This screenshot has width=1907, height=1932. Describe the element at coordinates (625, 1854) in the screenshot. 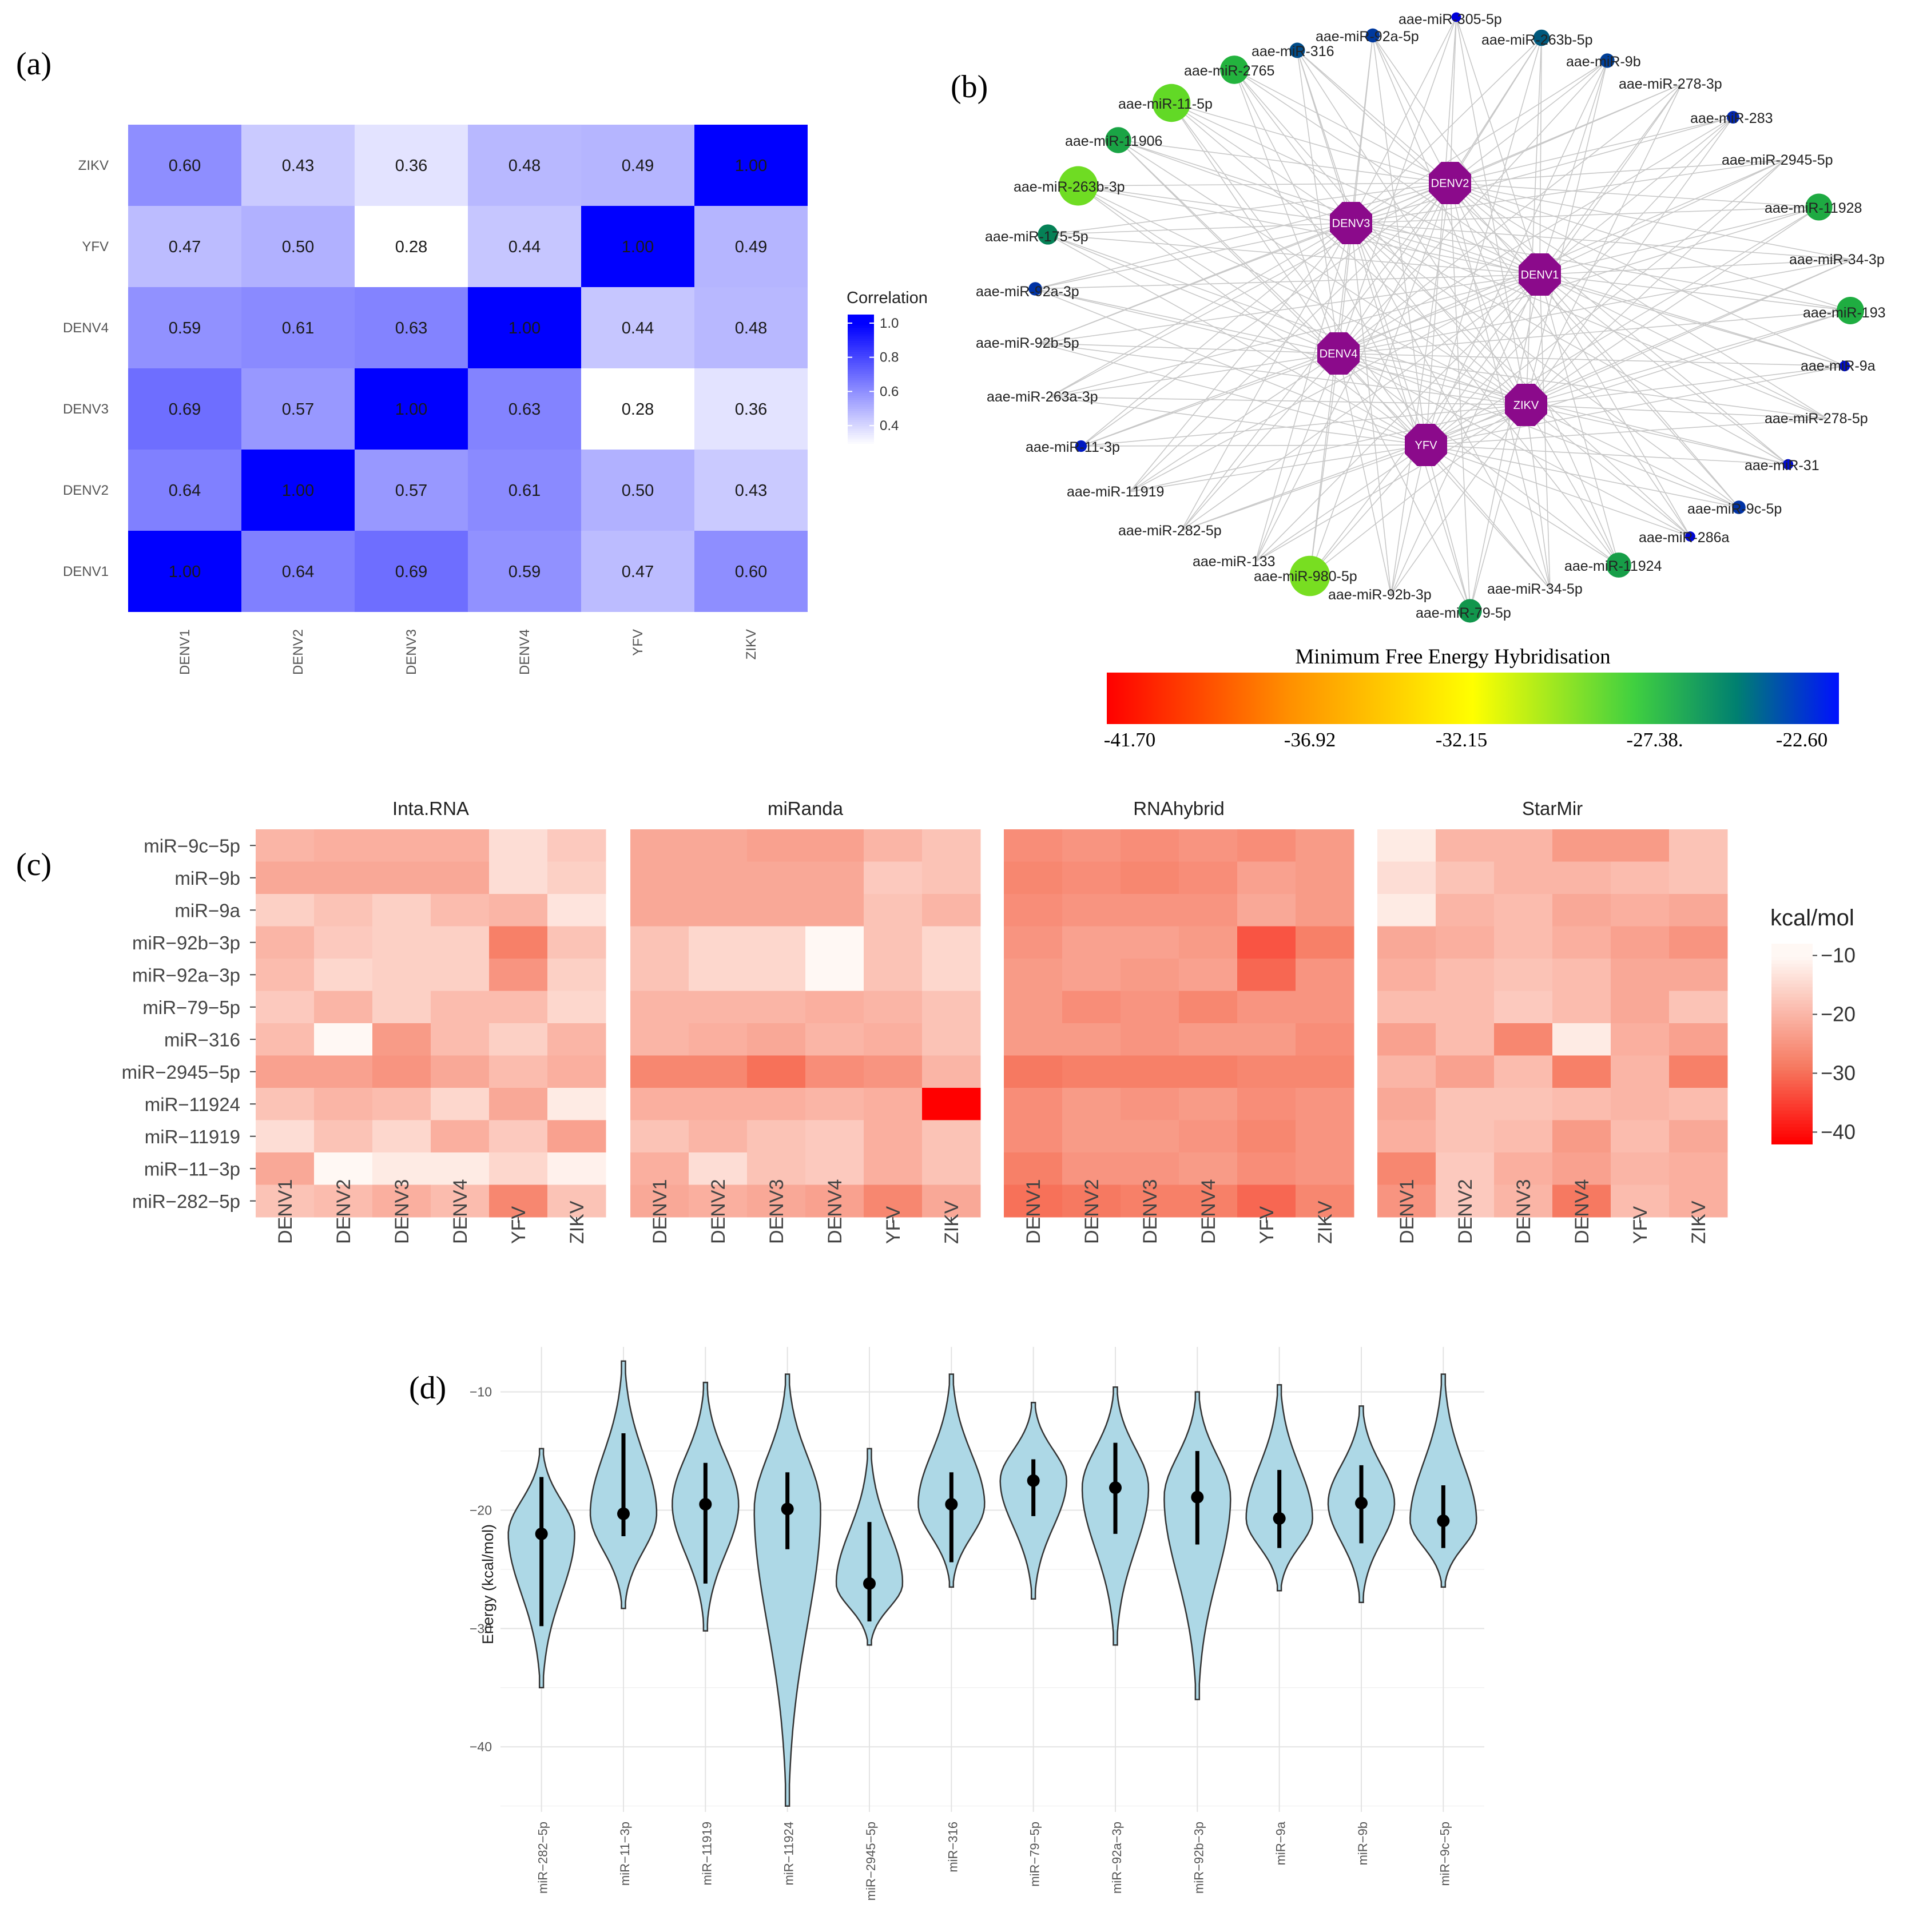

I see `x-tick-label: miR−11−3p` at that location.